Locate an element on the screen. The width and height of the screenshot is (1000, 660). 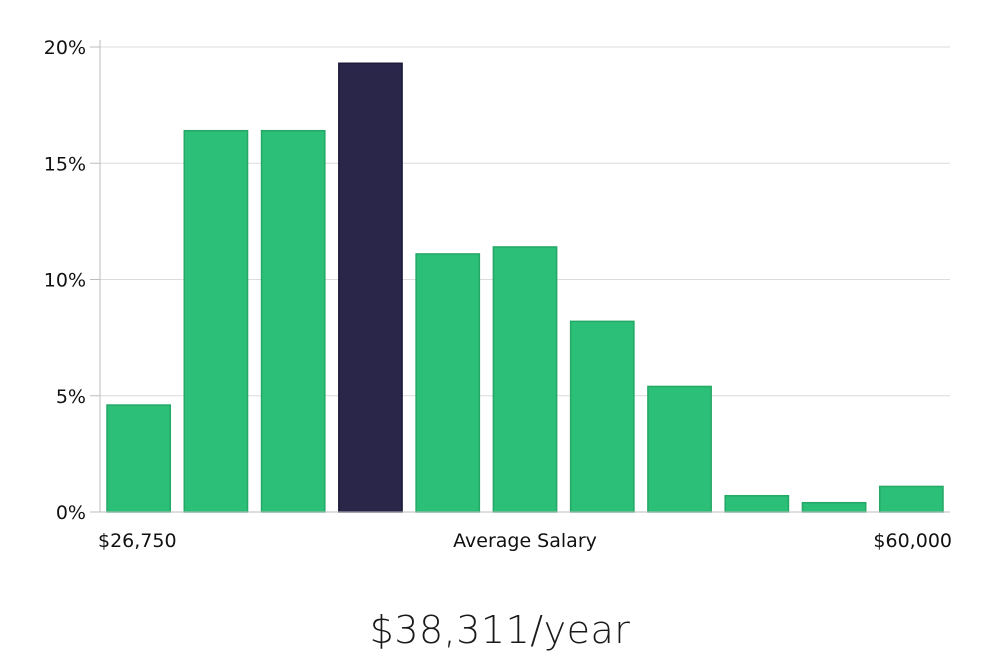
y-tick-label: 5% is located at coordinates (71, 397).